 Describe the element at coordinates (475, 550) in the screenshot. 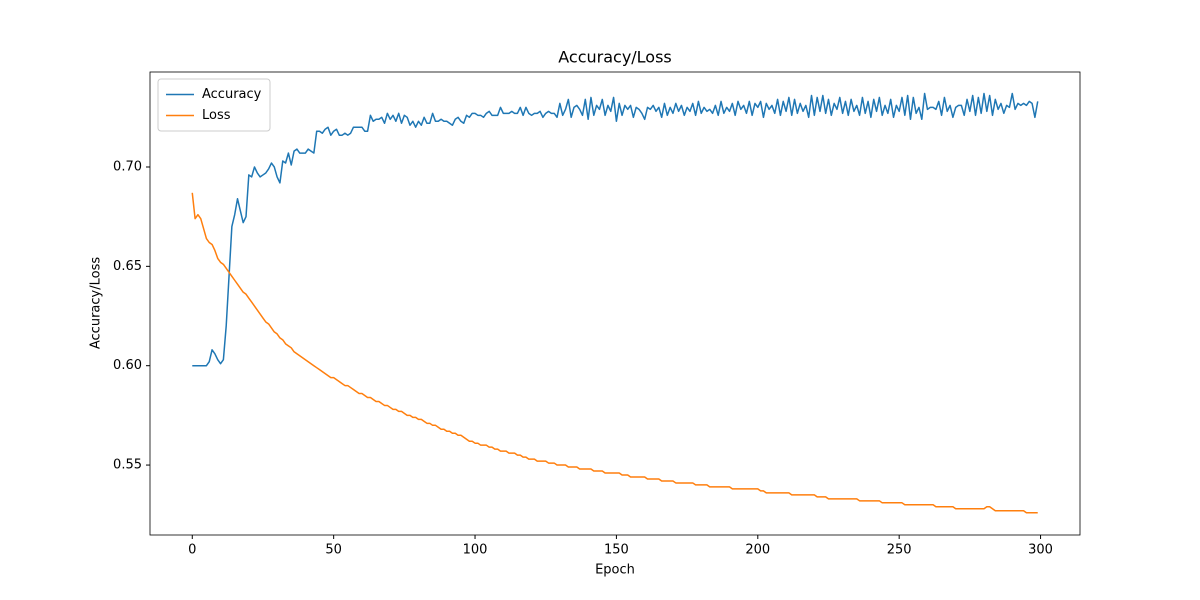

I see `x-tick-label: 100` at that location.